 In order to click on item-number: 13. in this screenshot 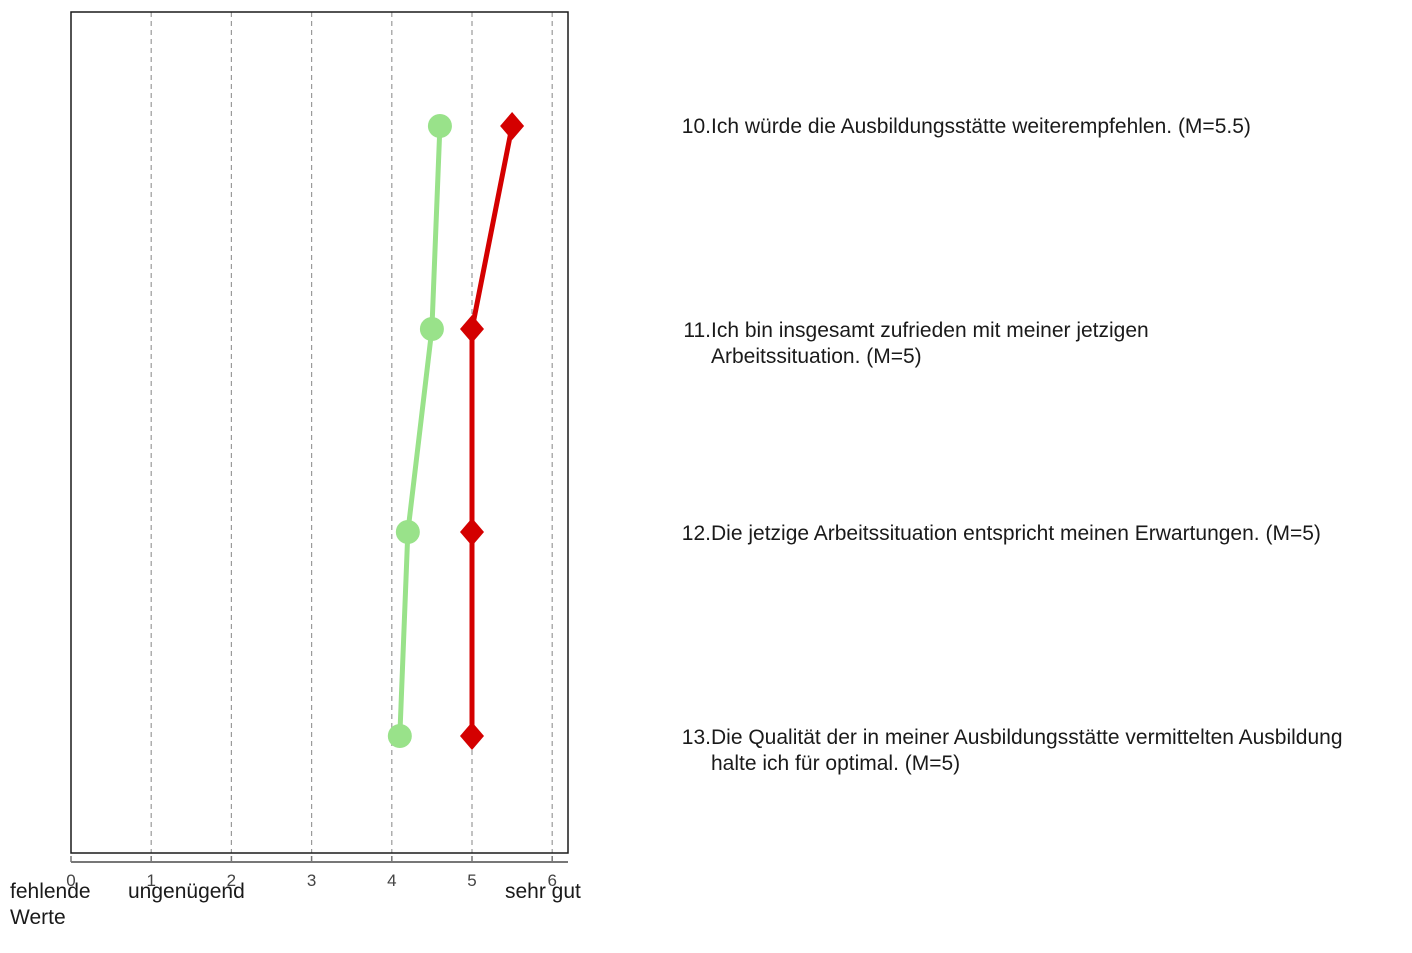, I will do `click(696, 737)`.